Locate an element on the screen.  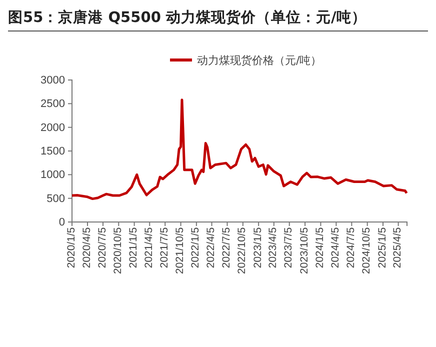
x-tick-label: 2025/1/5 is located at coordinates (382, 247).